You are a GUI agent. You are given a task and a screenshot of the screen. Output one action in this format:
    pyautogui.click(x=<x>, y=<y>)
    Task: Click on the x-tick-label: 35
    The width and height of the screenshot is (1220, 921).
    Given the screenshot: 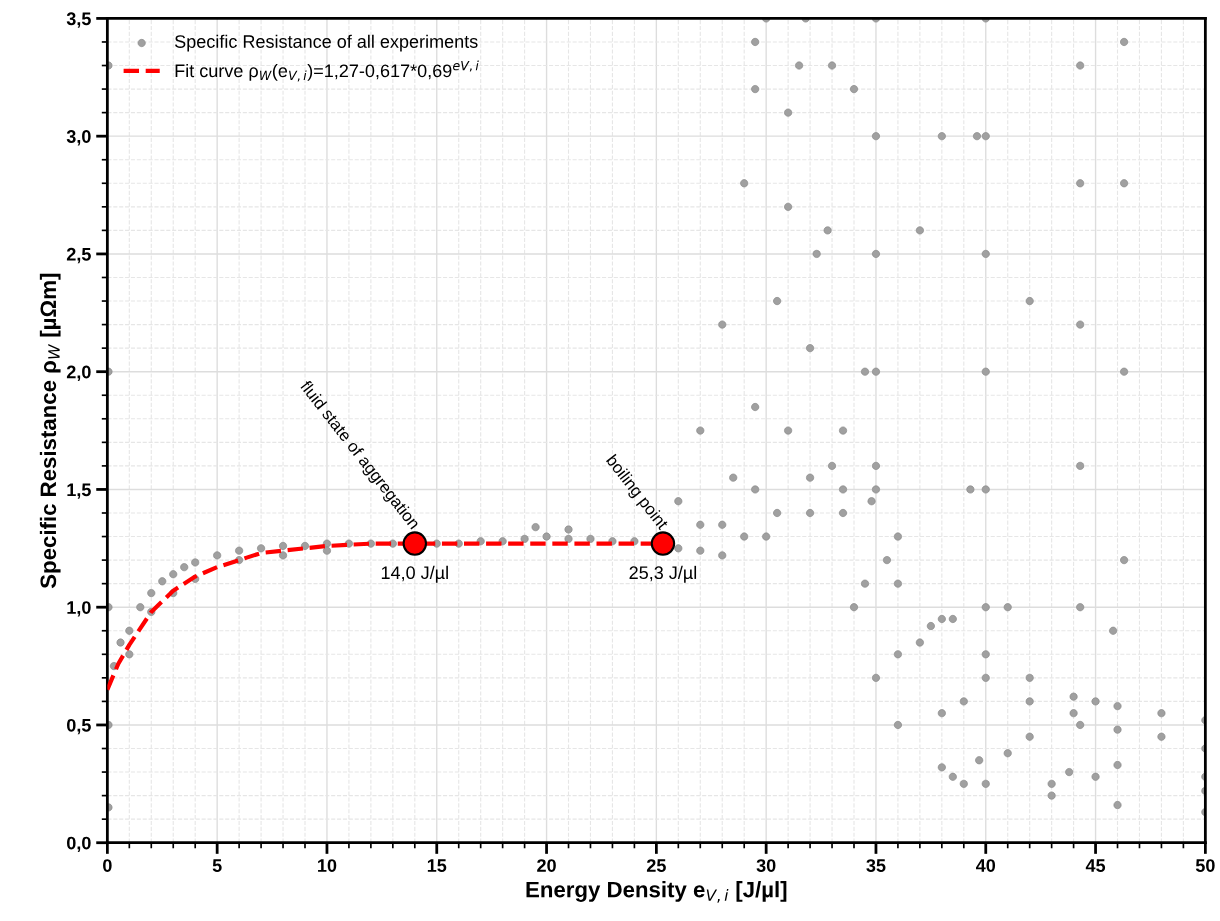 What is the action you would take?
    pyautogui.click(x=876, y=865)
    